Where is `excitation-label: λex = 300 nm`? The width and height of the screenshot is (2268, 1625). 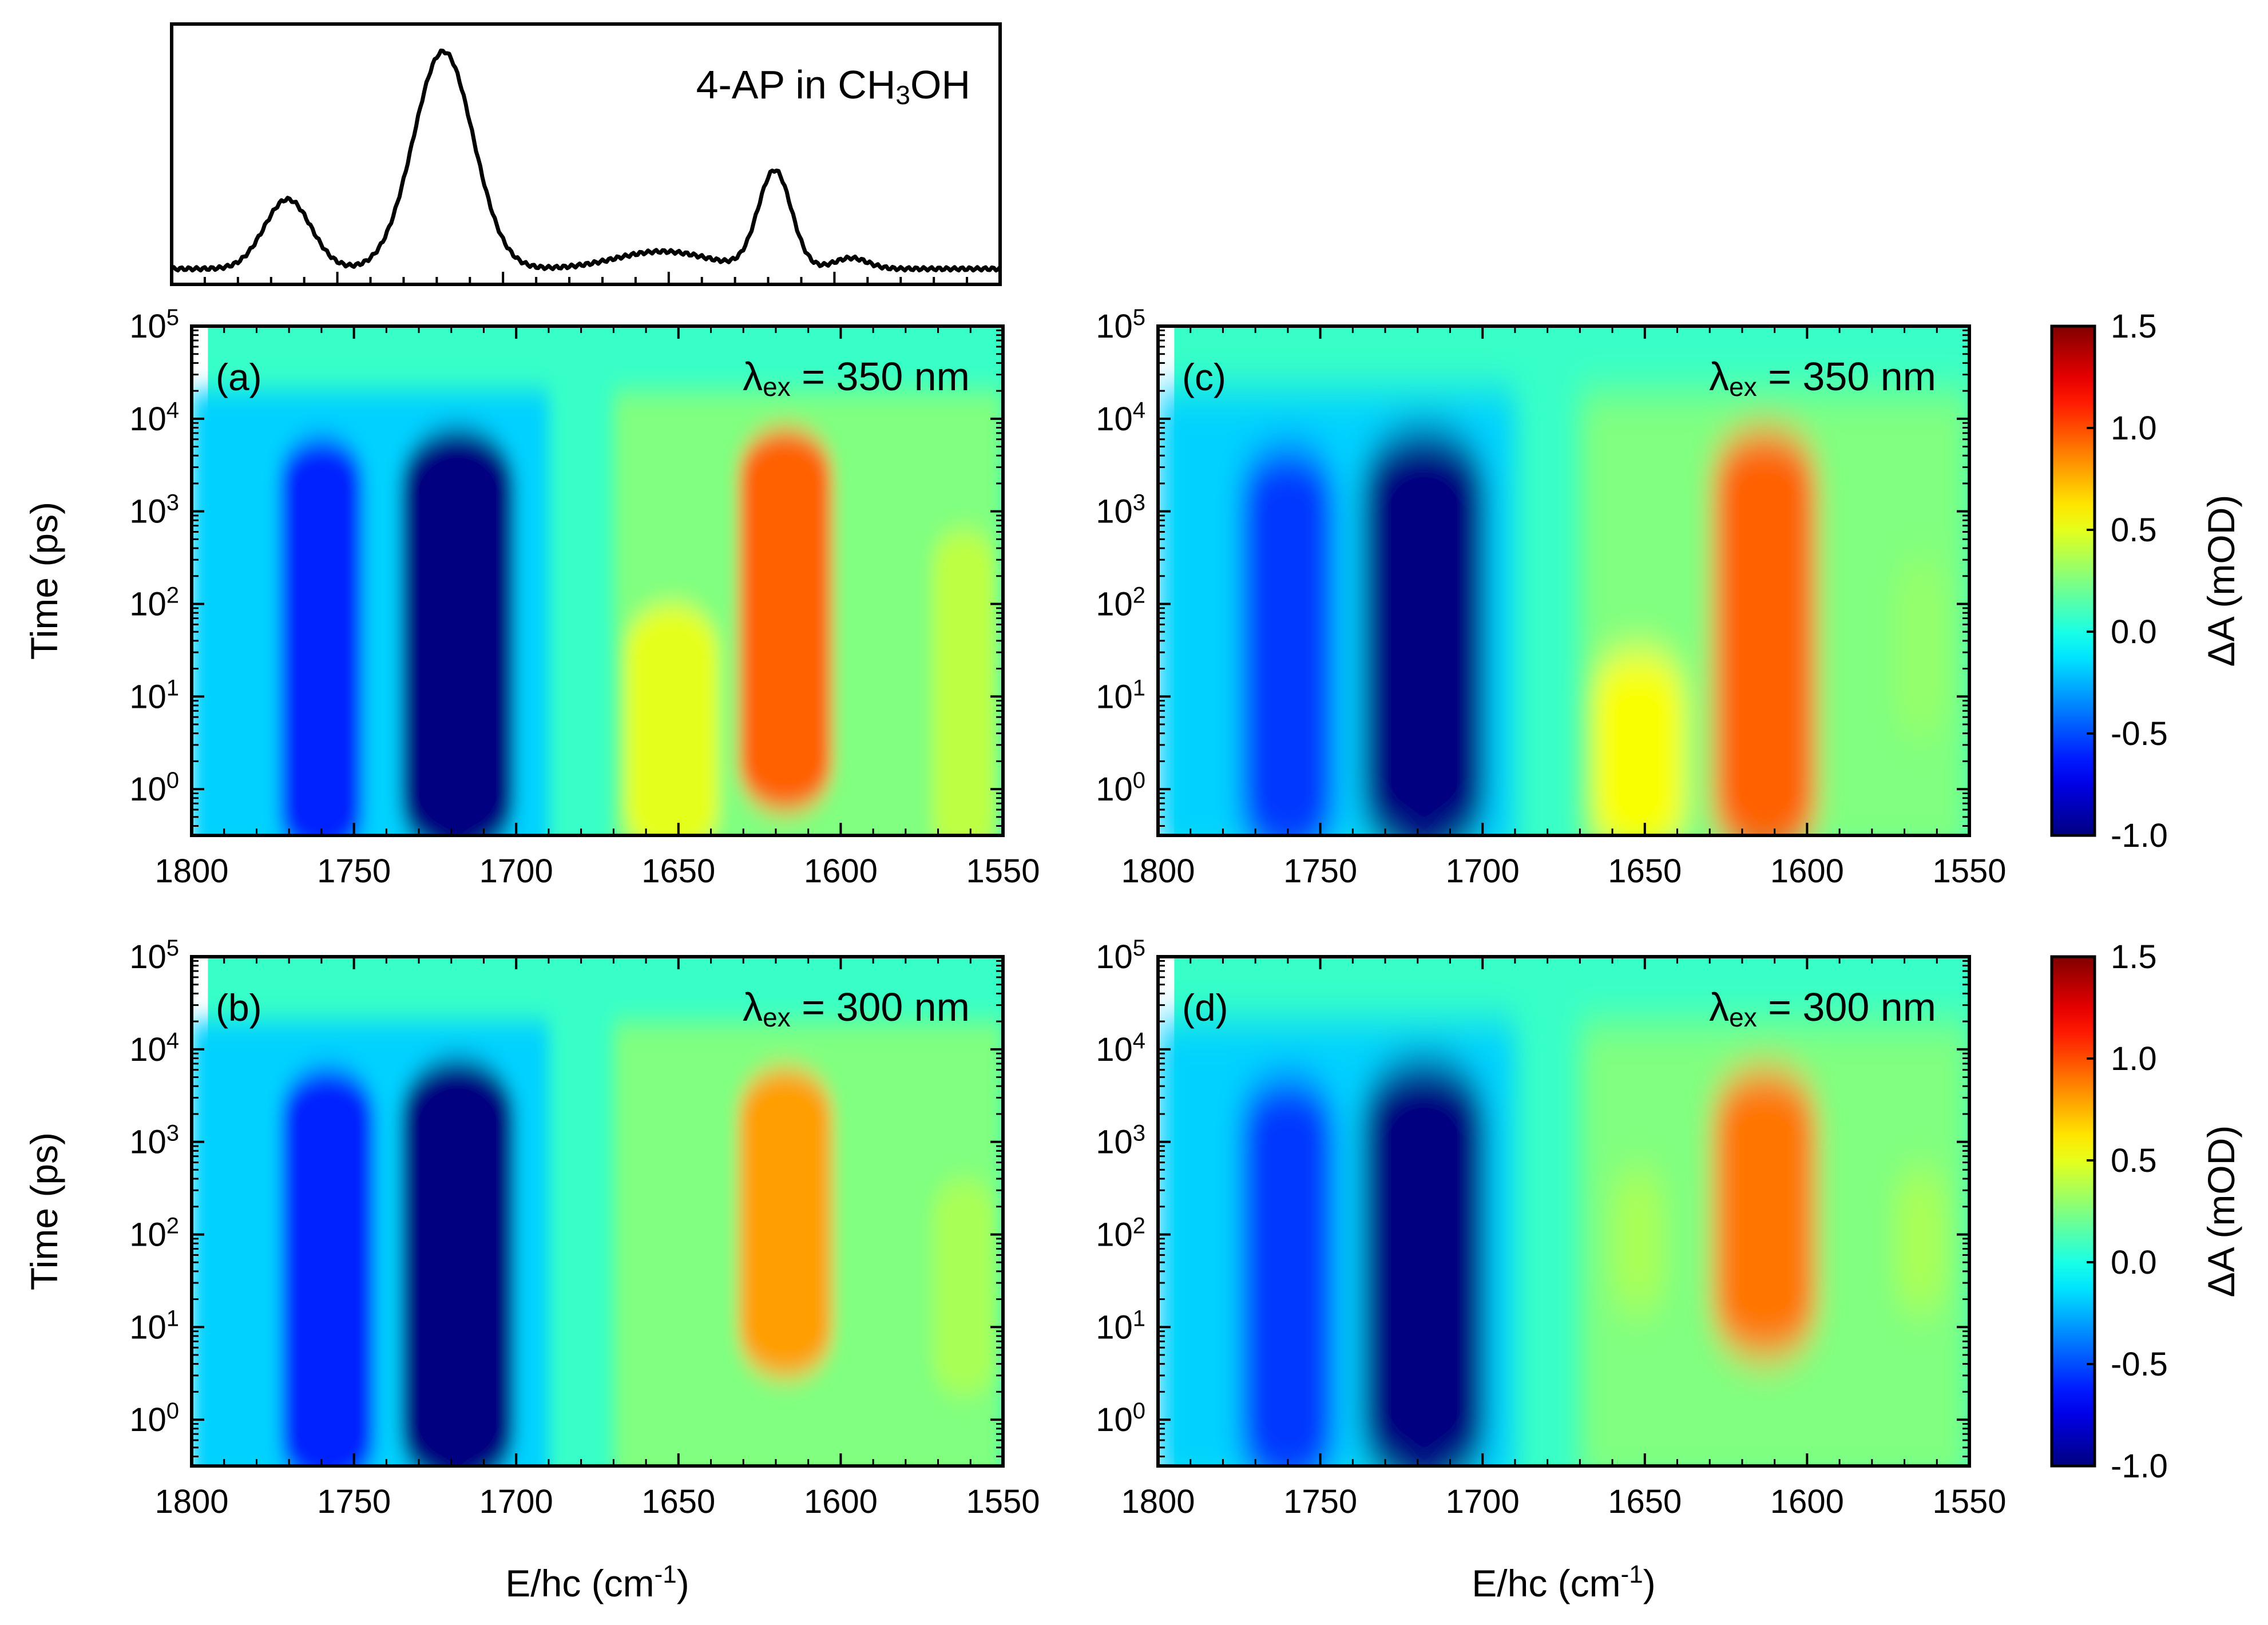
excitation-label: λex = 300 nm is located at coordinates (1822, 1008).